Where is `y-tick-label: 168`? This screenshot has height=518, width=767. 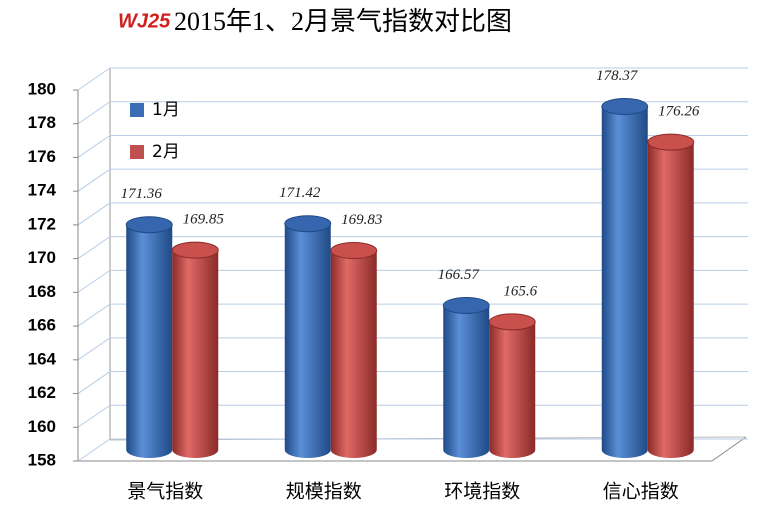 y-tick-label: 168 is located at coordinates (42, 291).